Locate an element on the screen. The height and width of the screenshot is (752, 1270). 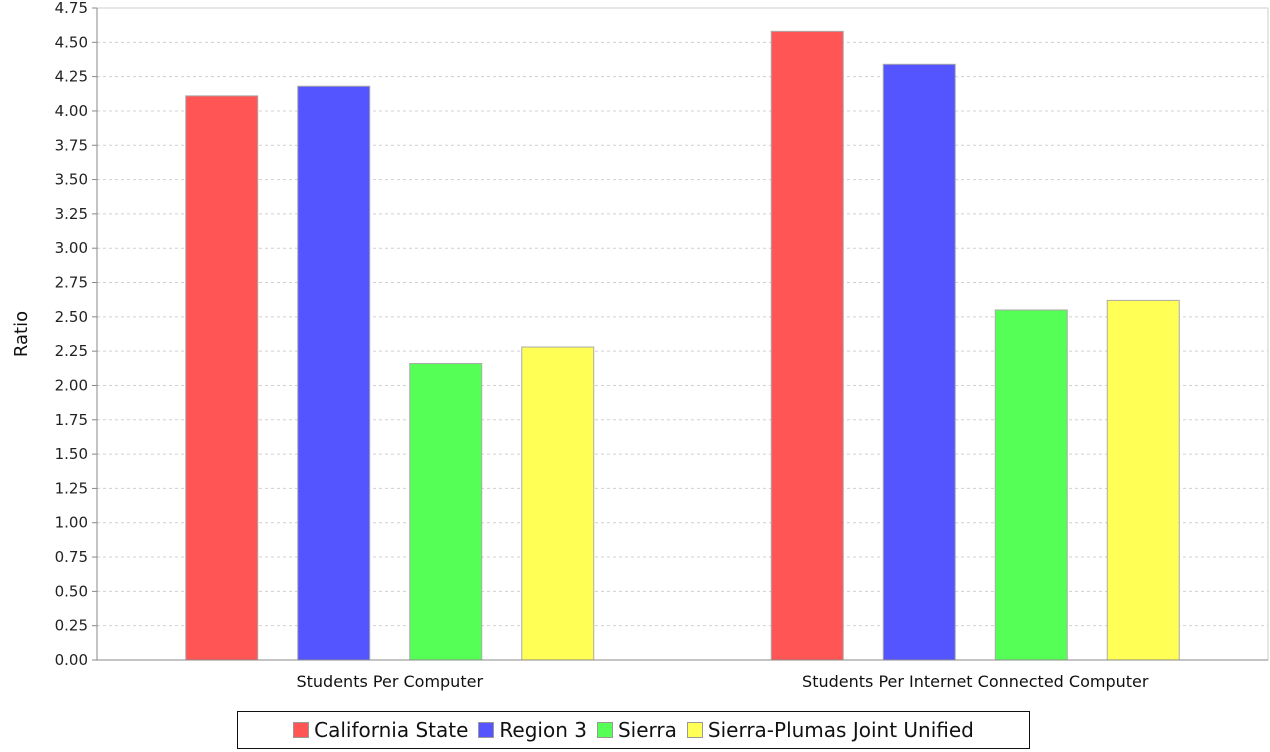
x-category-label: Students Per Internet Connected Computer is located at coordinates (975, 681).